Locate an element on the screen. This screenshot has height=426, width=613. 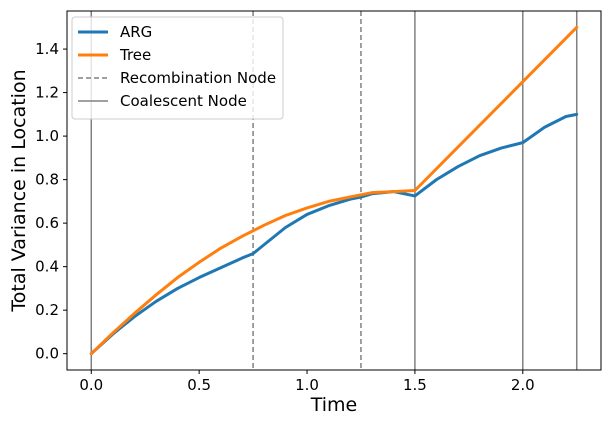
legend-label-3: Coalescent Node is located at coordinates (183, 101).